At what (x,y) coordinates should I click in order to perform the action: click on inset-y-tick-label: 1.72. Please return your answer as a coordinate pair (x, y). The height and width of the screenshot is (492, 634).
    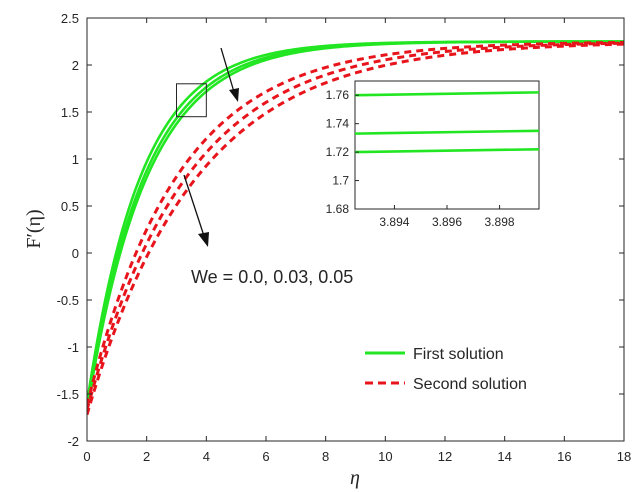
    Looking at the image, I should click on (338, 152).